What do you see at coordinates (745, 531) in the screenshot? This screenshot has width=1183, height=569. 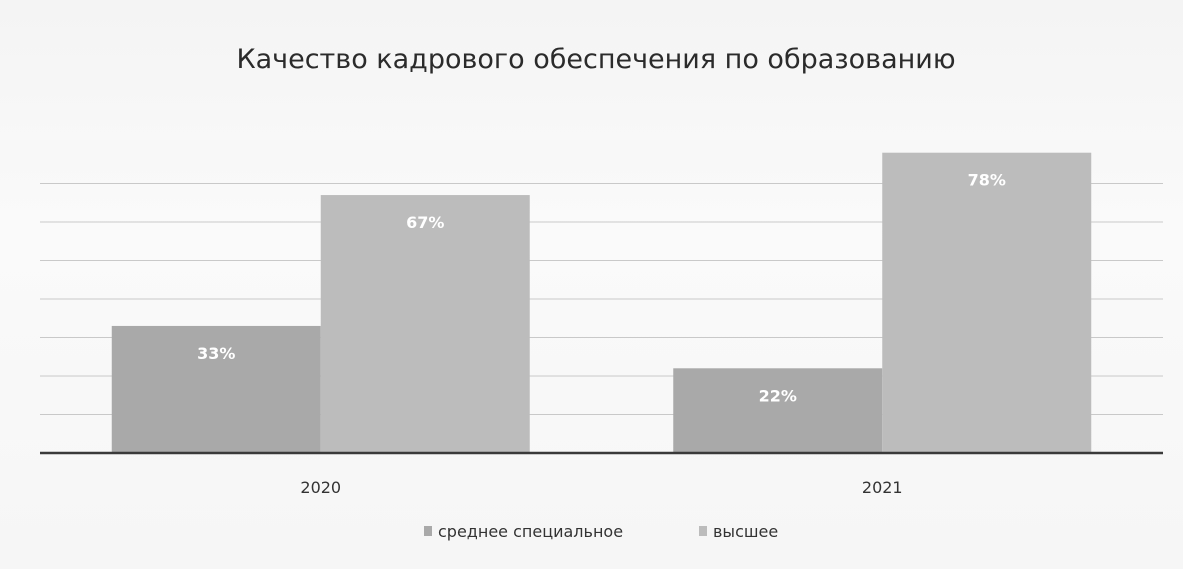 I see `legend-label: высшее` at bounding box center [745, 531].